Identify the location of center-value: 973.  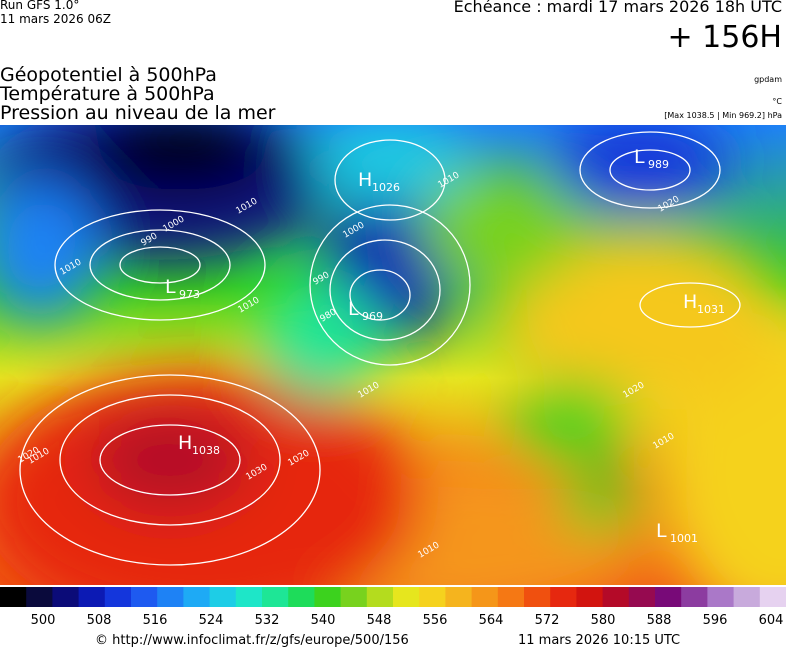
(189, 294).